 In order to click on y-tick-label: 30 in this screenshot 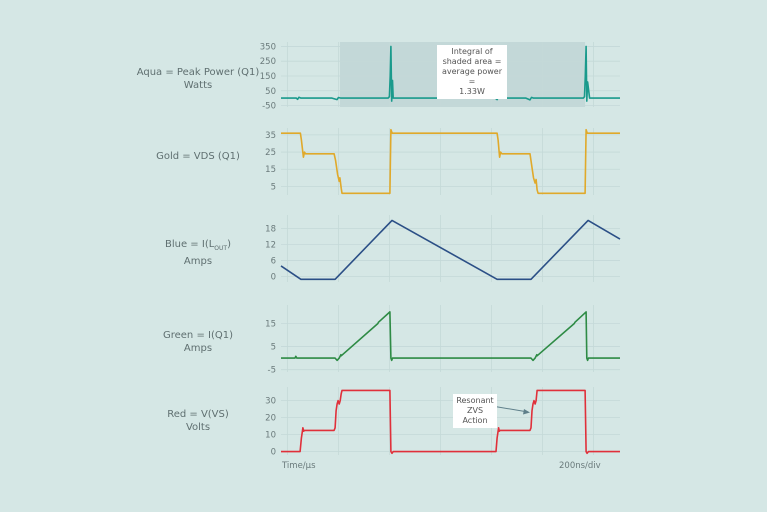, I will do `click(270, 402)`.